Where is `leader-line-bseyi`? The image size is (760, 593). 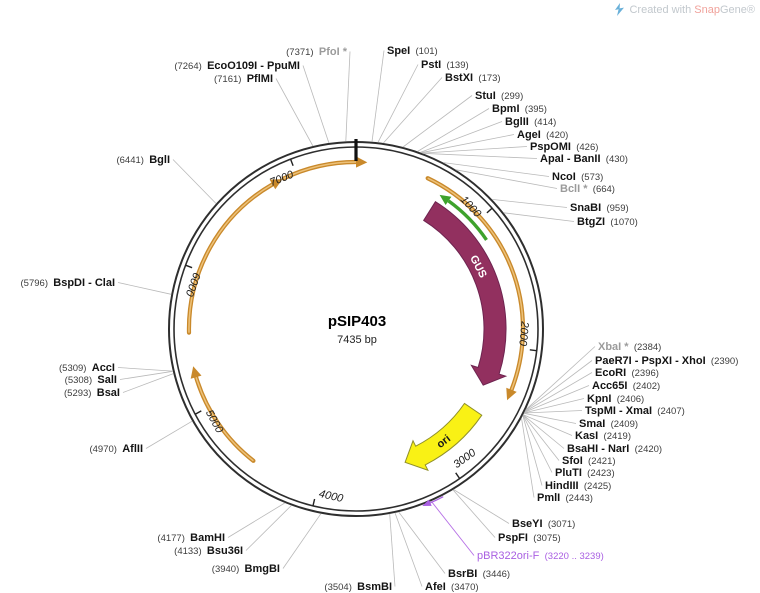 leader-line-bseyi is located at coordinates (481, 506).